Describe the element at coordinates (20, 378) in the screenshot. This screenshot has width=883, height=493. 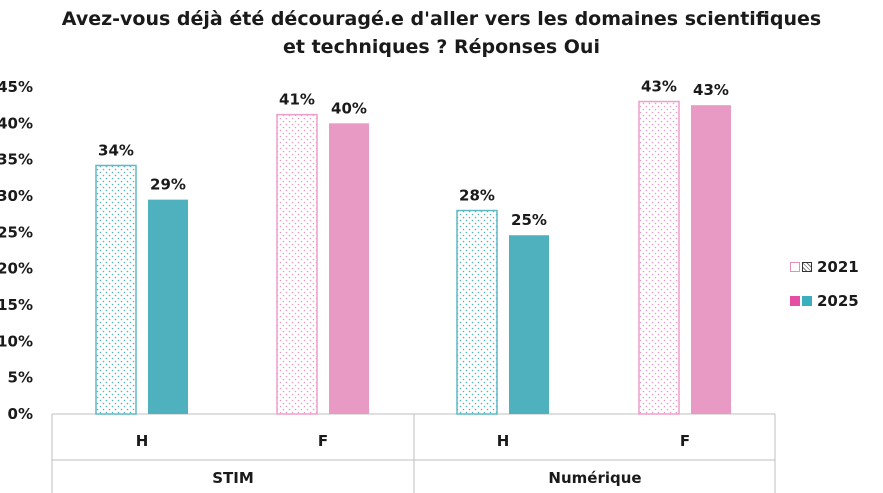
I see `y-tick-label: 5%` at that location.